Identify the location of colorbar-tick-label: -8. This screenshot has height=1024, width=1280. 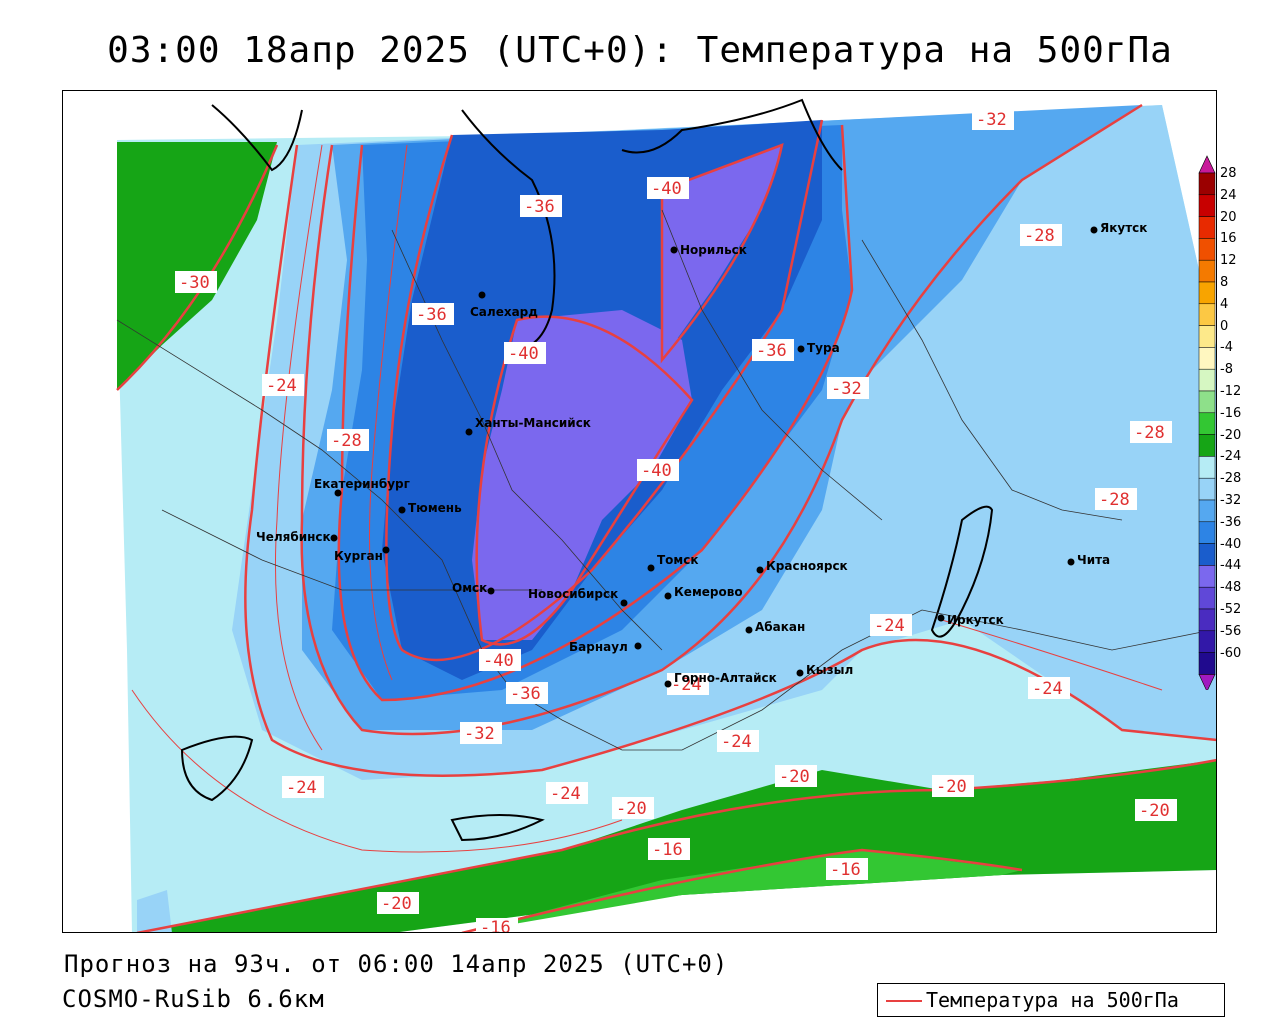
(1226, 370).